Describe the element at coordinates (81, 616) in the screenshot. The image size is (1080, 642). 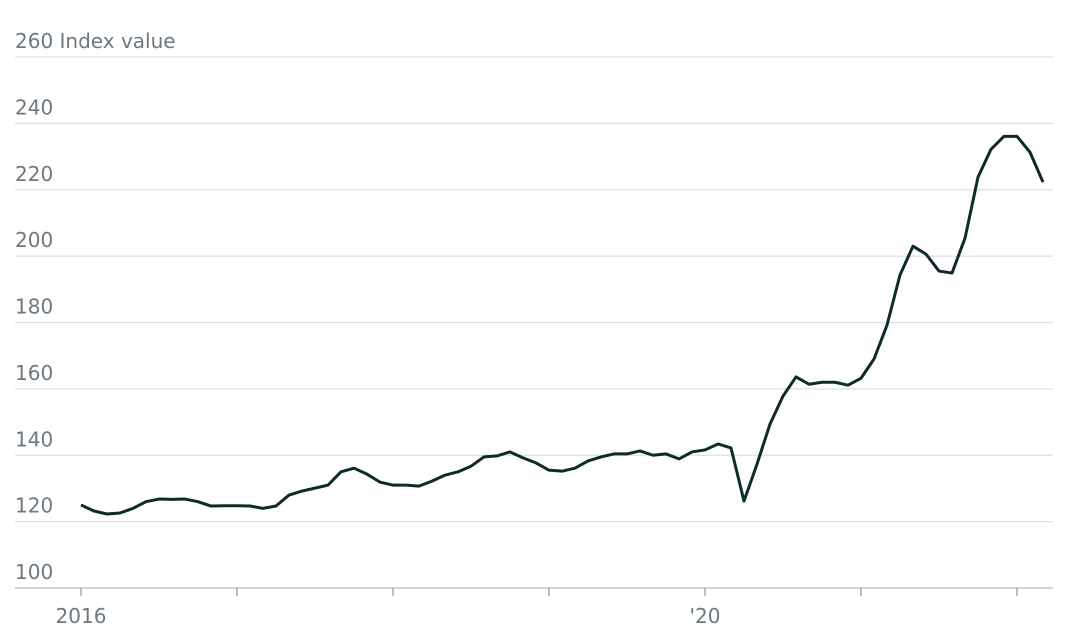
I see `x-tick-label: 2016` at that location.